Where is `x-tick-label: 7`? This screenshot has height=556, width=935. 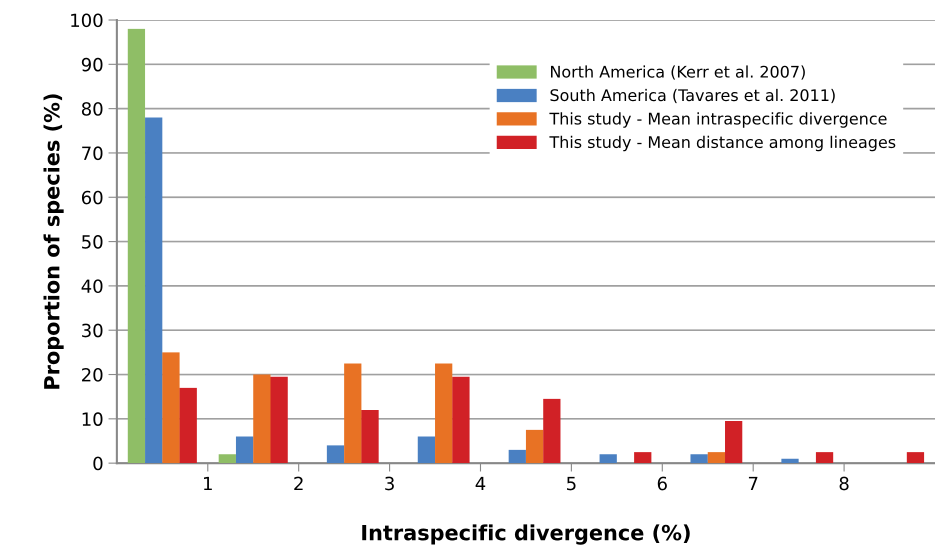
x-tick-label: 7 is located at coordinates (753, 483).